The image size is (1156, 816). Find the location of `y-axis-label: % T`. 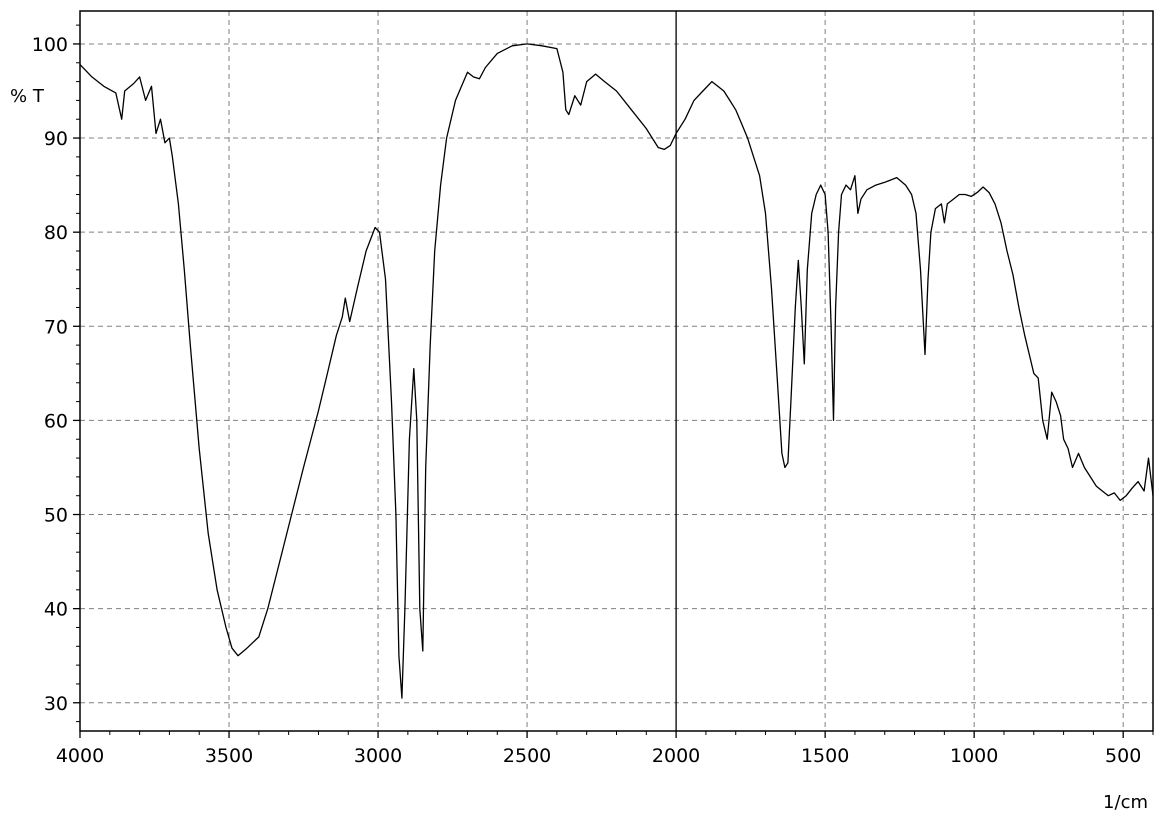

y-axis-label: % T is located at coordinates (27, 96).